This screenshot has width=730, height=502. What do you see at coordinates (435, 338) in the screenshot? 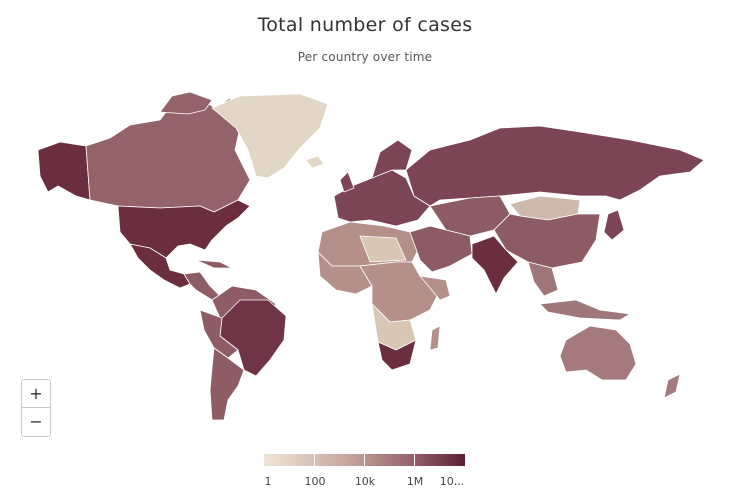
I see `country-madagascar` at bounding box center [435, 338].